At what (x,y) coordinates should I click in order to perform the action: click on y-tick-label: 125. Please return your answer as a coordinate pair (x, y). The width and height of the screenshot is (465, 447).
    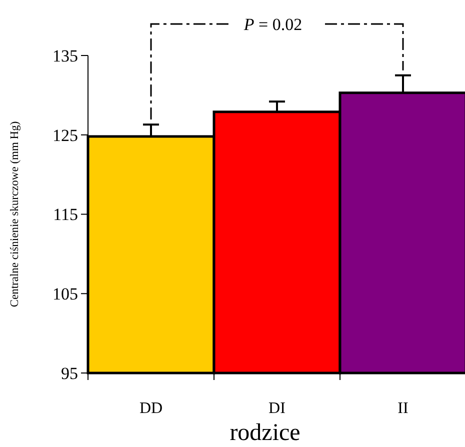
    Looking at the image, I should click on (65, 135).